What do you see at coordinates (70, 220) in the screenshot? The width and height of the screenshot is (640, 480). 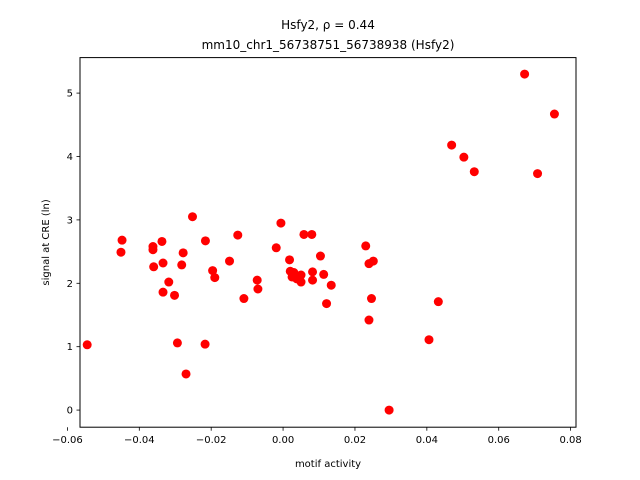 I see `y-tick-label: 3` at bounding box center [70, 220].